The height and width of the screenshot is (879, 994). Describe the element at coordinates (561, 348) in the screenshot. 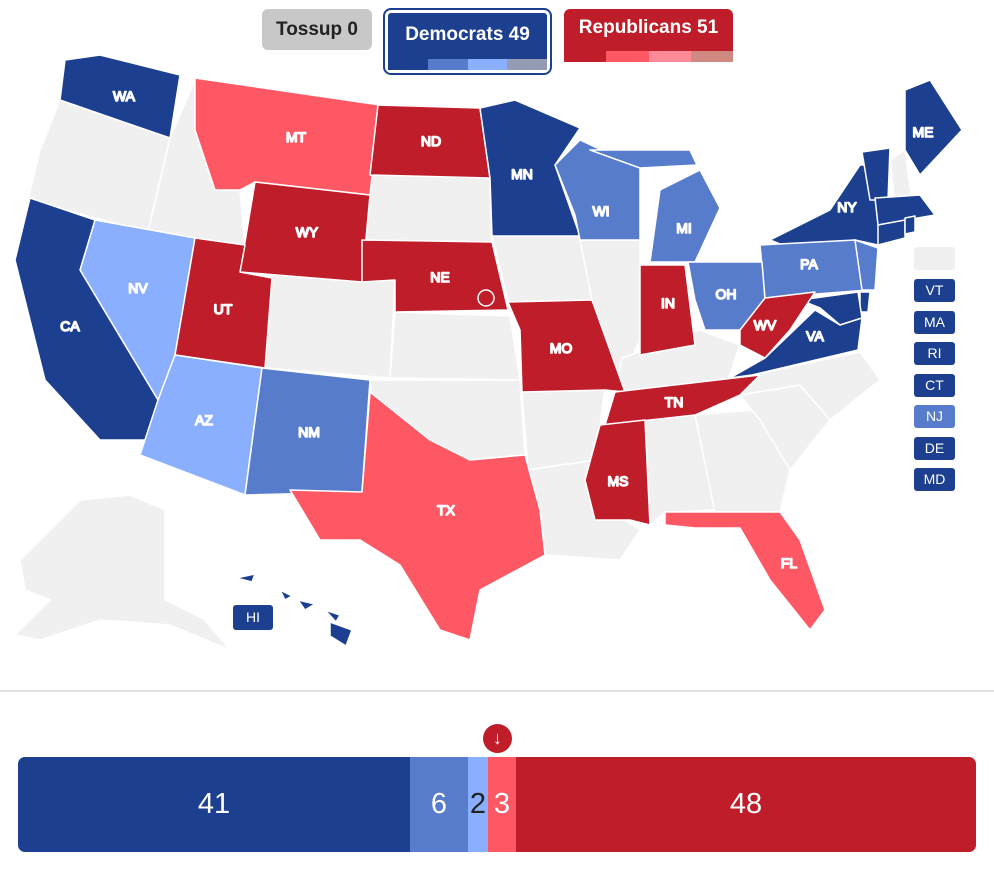

I see `label-MO: MO` at that location.